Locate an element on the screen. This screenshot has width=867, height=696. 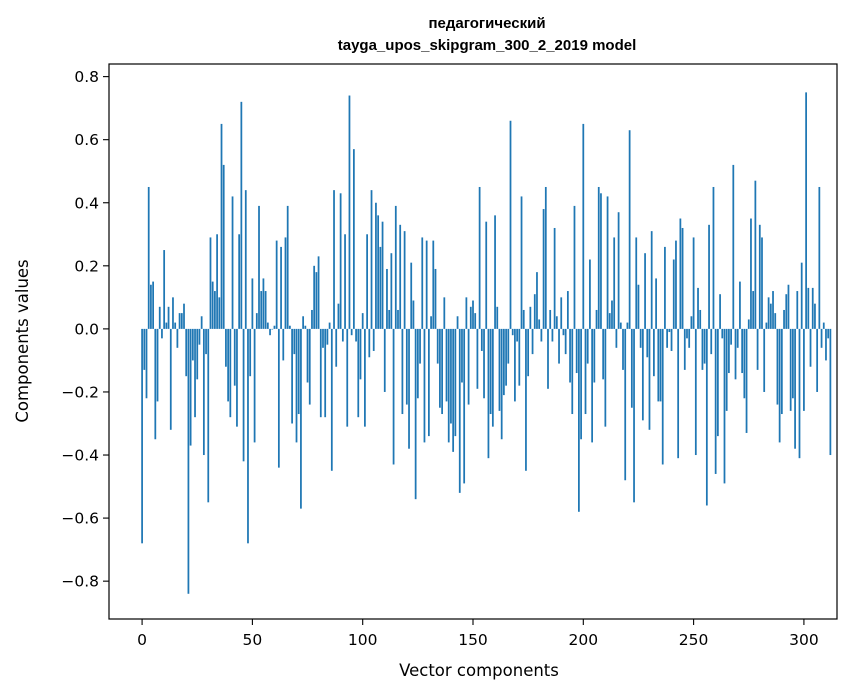
x-axis-ticks: 0 50 100 150 200 250 300 is located at coordinates (478, 634).